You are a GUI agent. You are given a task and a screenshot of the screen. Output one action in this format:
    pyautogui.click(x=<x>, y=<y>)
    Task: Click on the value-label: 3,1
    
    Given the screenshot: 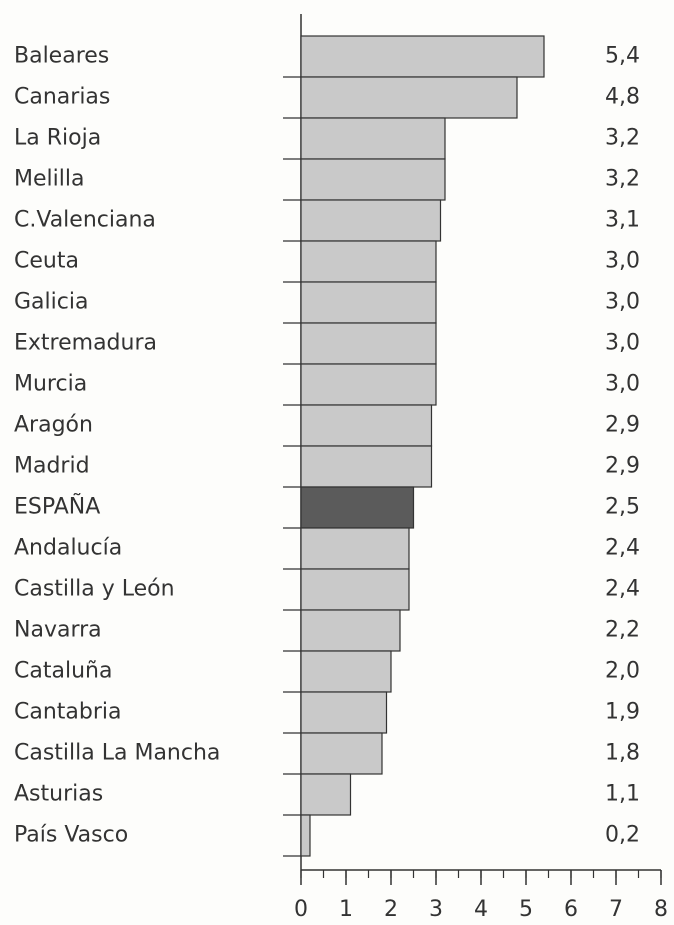 What is the action you would take?
    pyautogui.click(x=622, y=220)
    